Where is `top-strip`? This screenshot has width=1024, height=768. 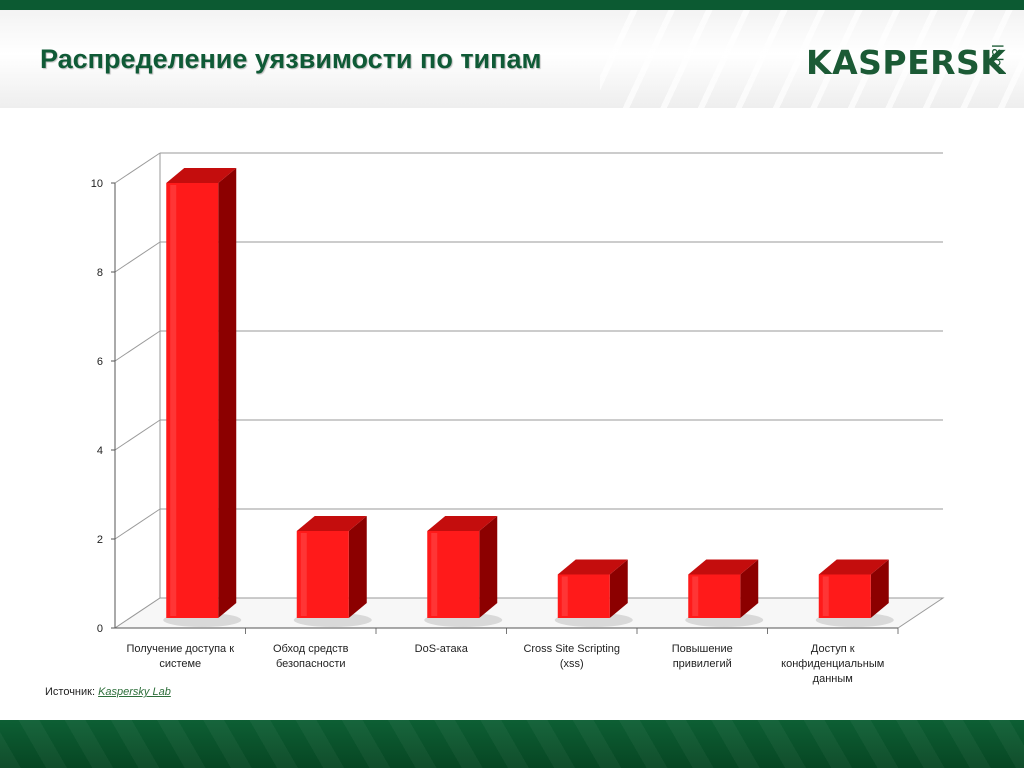
top-strip is located at coordinates (512, 5).